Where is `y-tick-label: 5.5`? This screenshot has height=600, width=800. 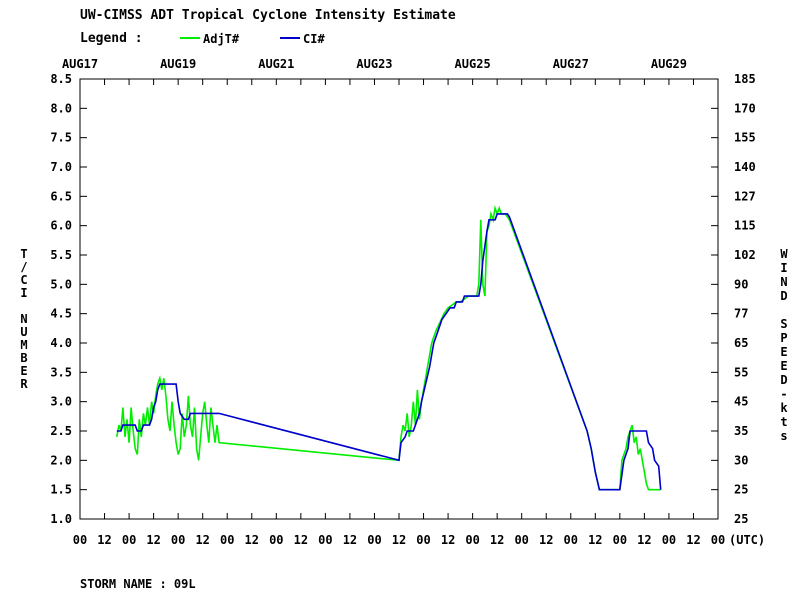 y-tick-label: 5.5 is located at coordinates (61, 255).